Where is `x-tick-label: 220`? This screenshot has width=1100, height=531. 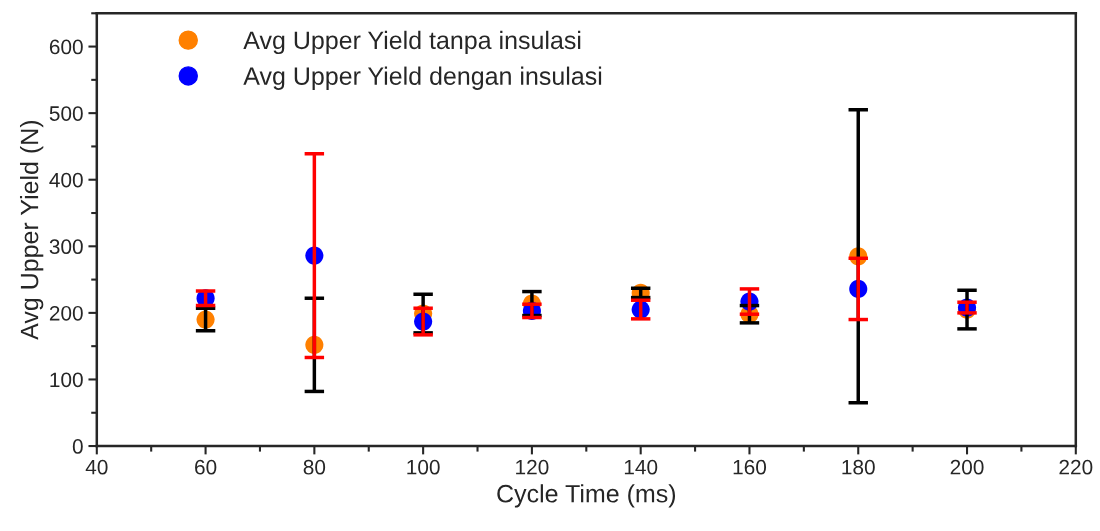
x-tick-label: 220 is located at coordinates (1076, 467).